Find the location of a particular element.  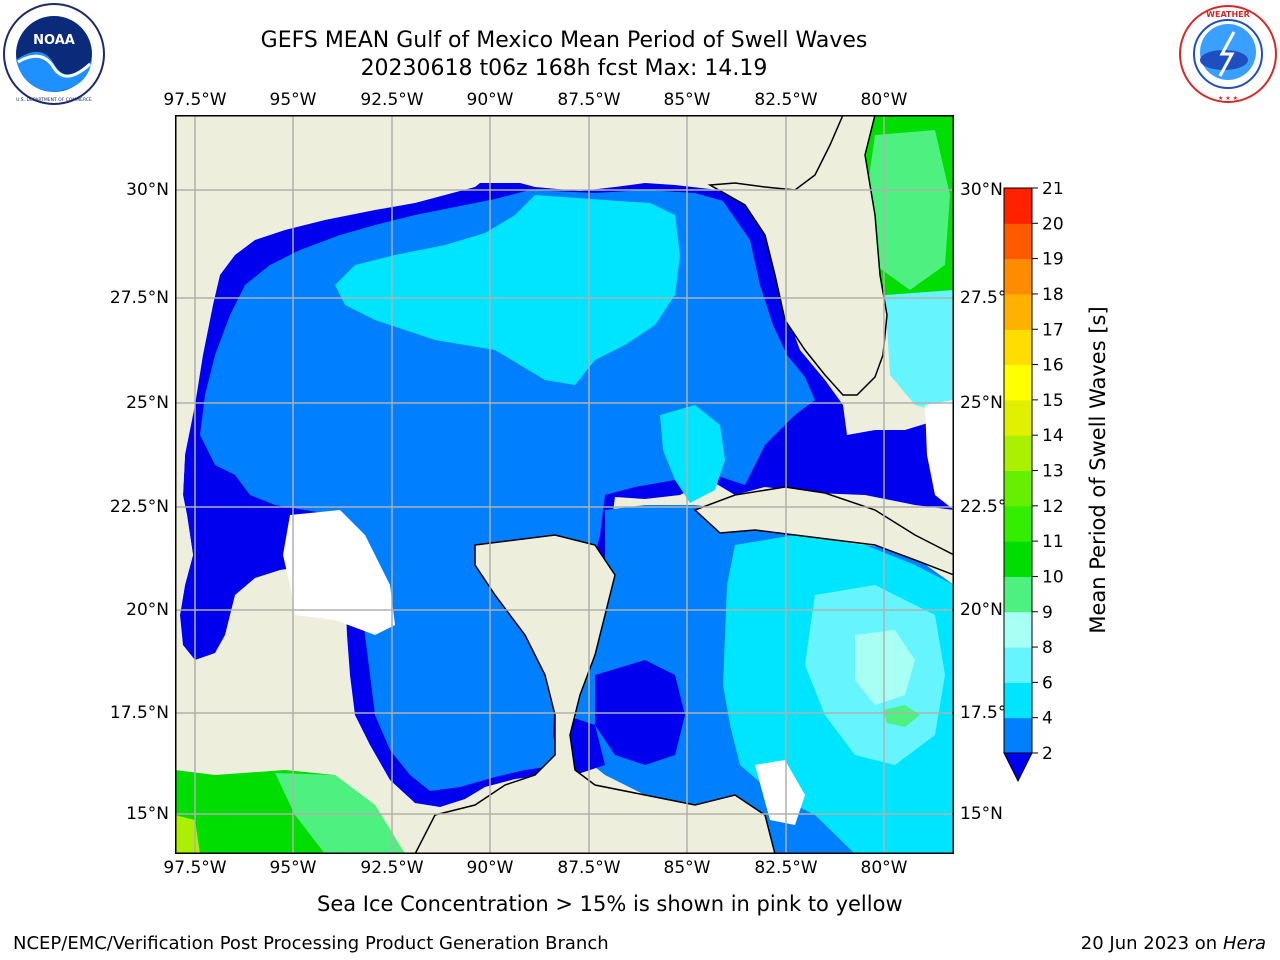

colorbar-tick-label: 19 is located at coordinates (1053, 260).